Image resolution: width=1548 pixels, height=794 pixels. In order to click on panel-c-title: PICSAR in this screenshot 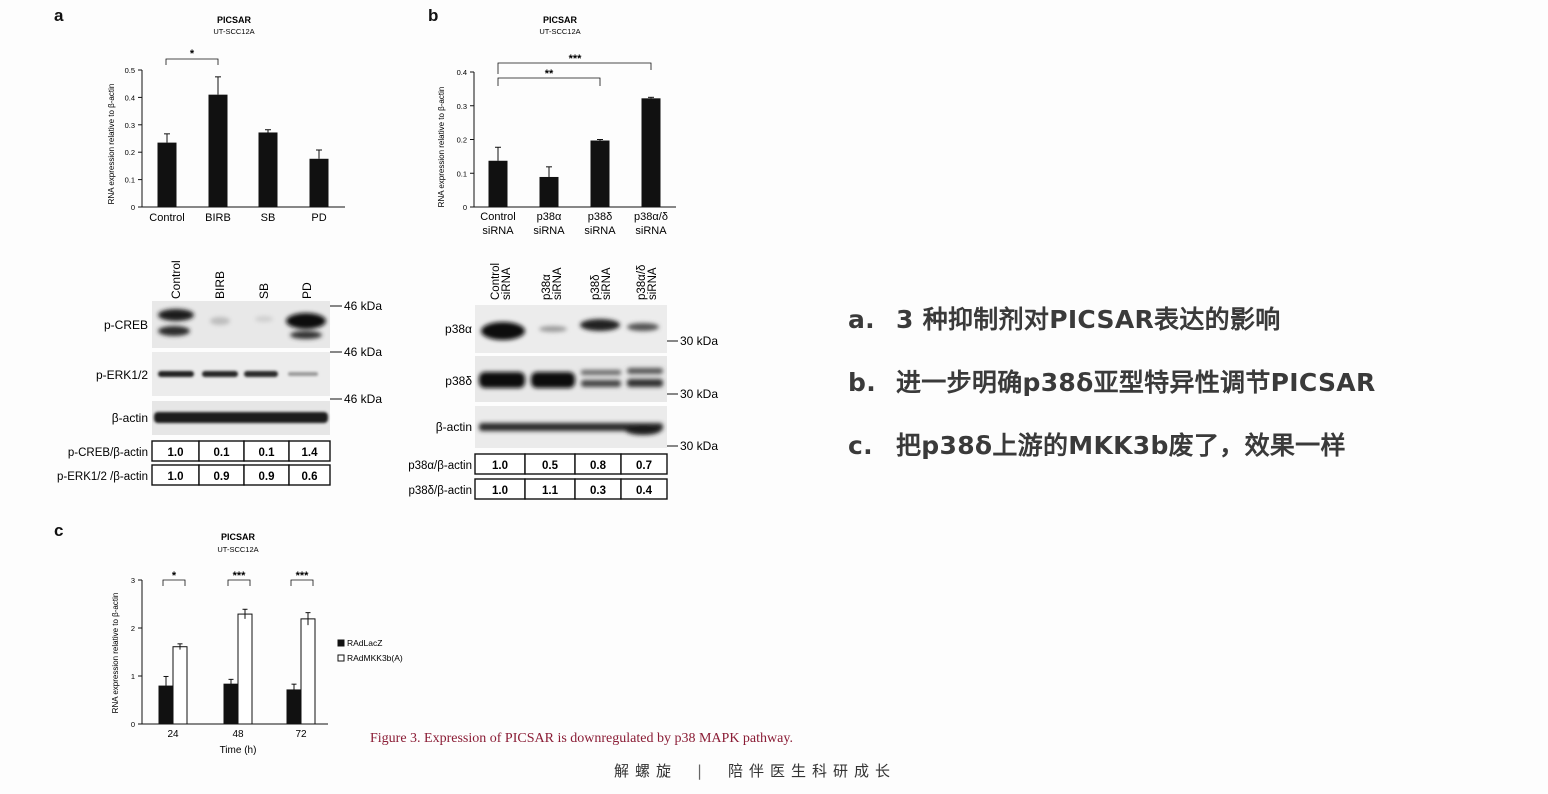, I will do `click(238, 537)`.